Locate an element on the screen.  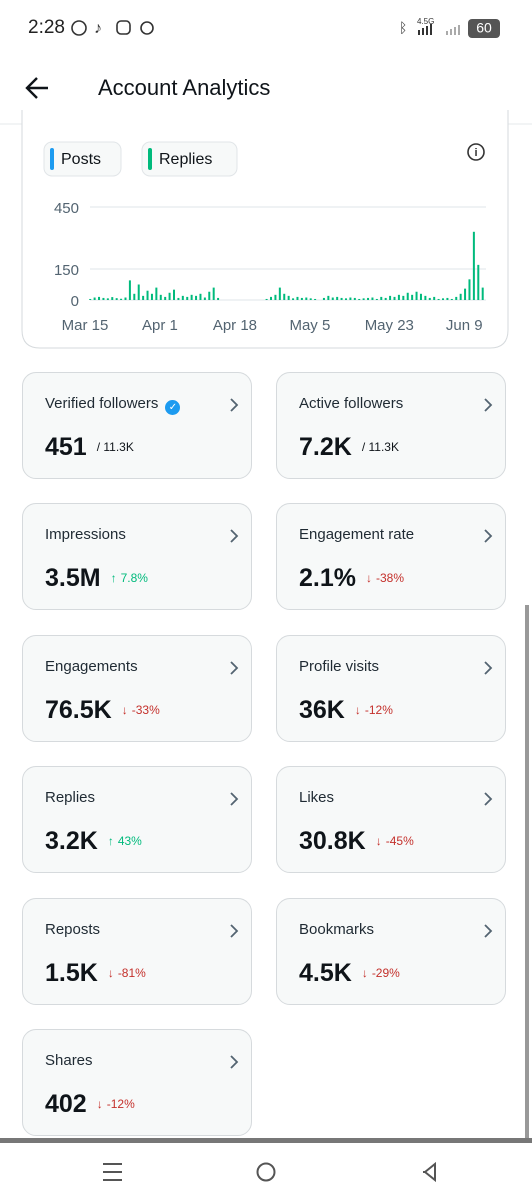
metric-card: Verified followers ✓ 451 / 11.3K is located at coordinates (137, 425).